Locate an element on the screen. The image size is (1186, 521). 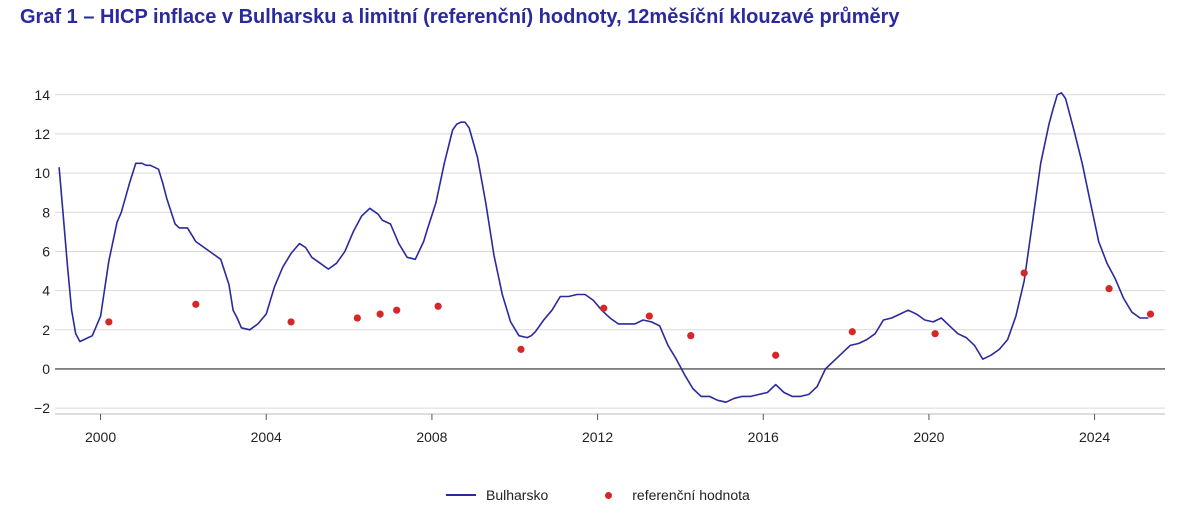
x-tick-label: 2024 is located at coordinates (1094, 437).